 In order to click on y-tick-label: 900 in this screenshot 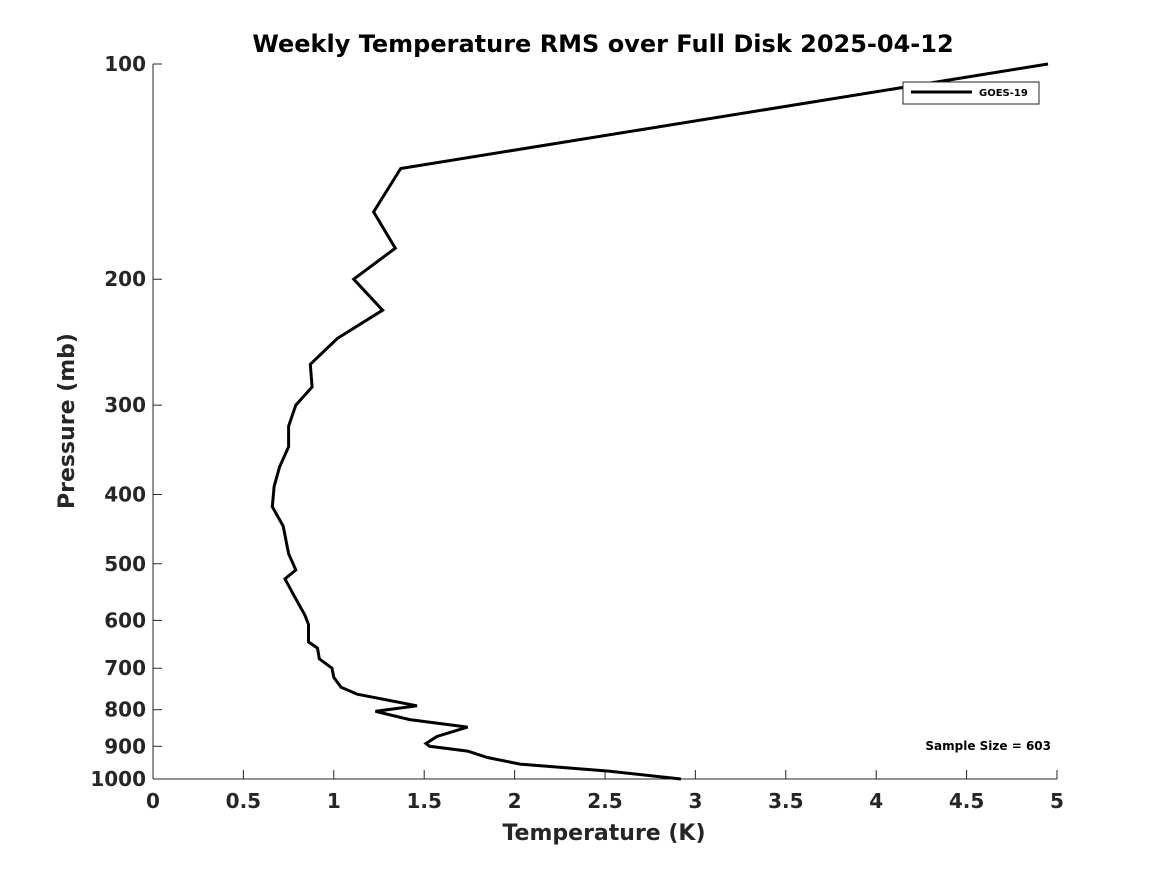, I will do `click(125, 746)`.